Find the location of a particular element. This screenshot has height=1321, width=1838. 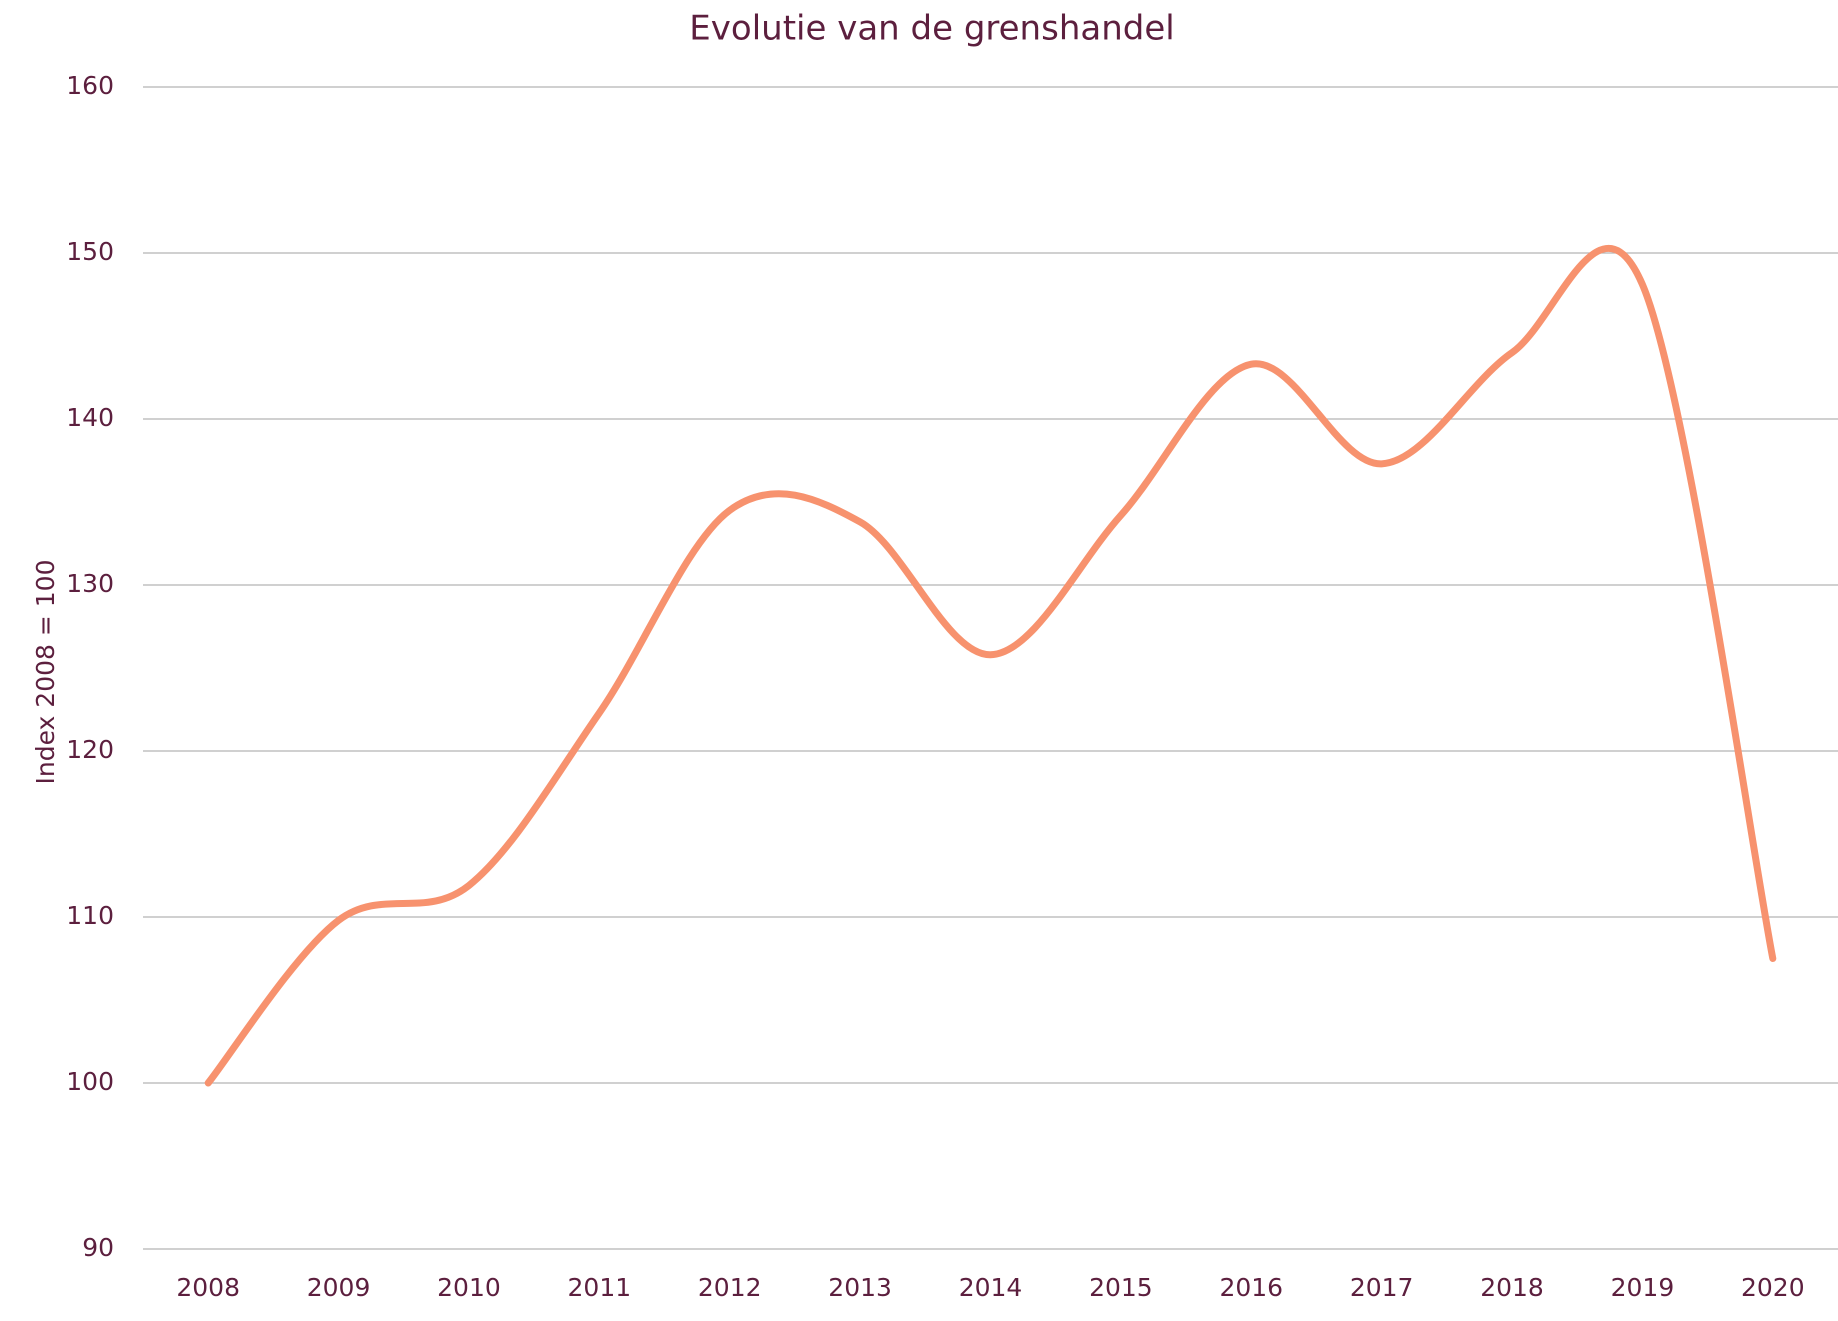

x-tick-label: 2008 is located at coordinates (208, 1287).